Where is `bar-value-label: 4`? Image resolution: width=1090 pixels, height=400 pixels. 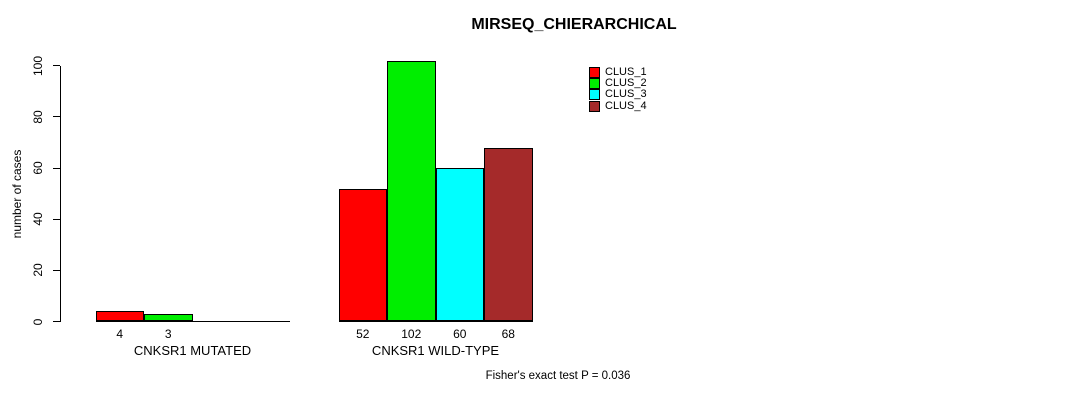 bar-value-label: 4 is located at coordinates (120, 334).